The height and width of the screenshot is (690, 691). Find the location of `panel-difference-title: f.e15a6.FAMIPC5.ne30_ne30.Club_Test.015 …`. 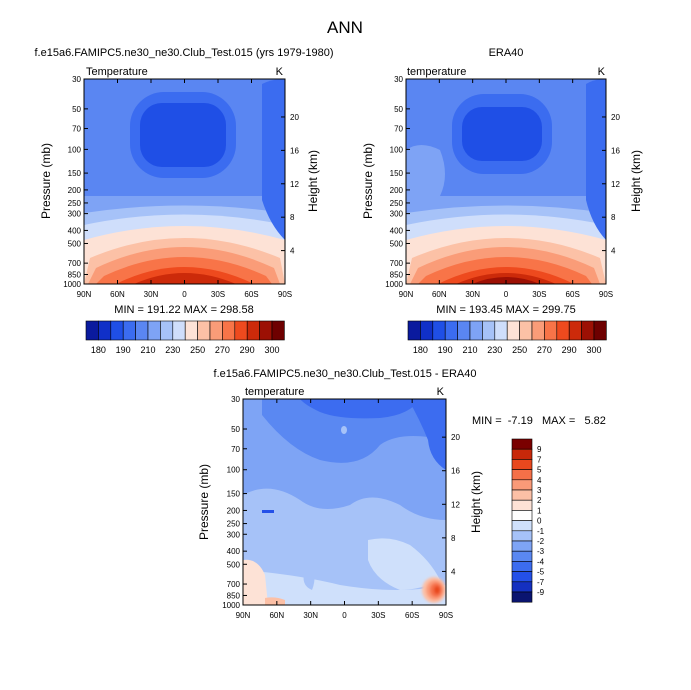

panel-difference-title: f.e15a6.FAMIPC5.ne30_ne30.Club_Test.015 … is located at coordinates (345, 374).